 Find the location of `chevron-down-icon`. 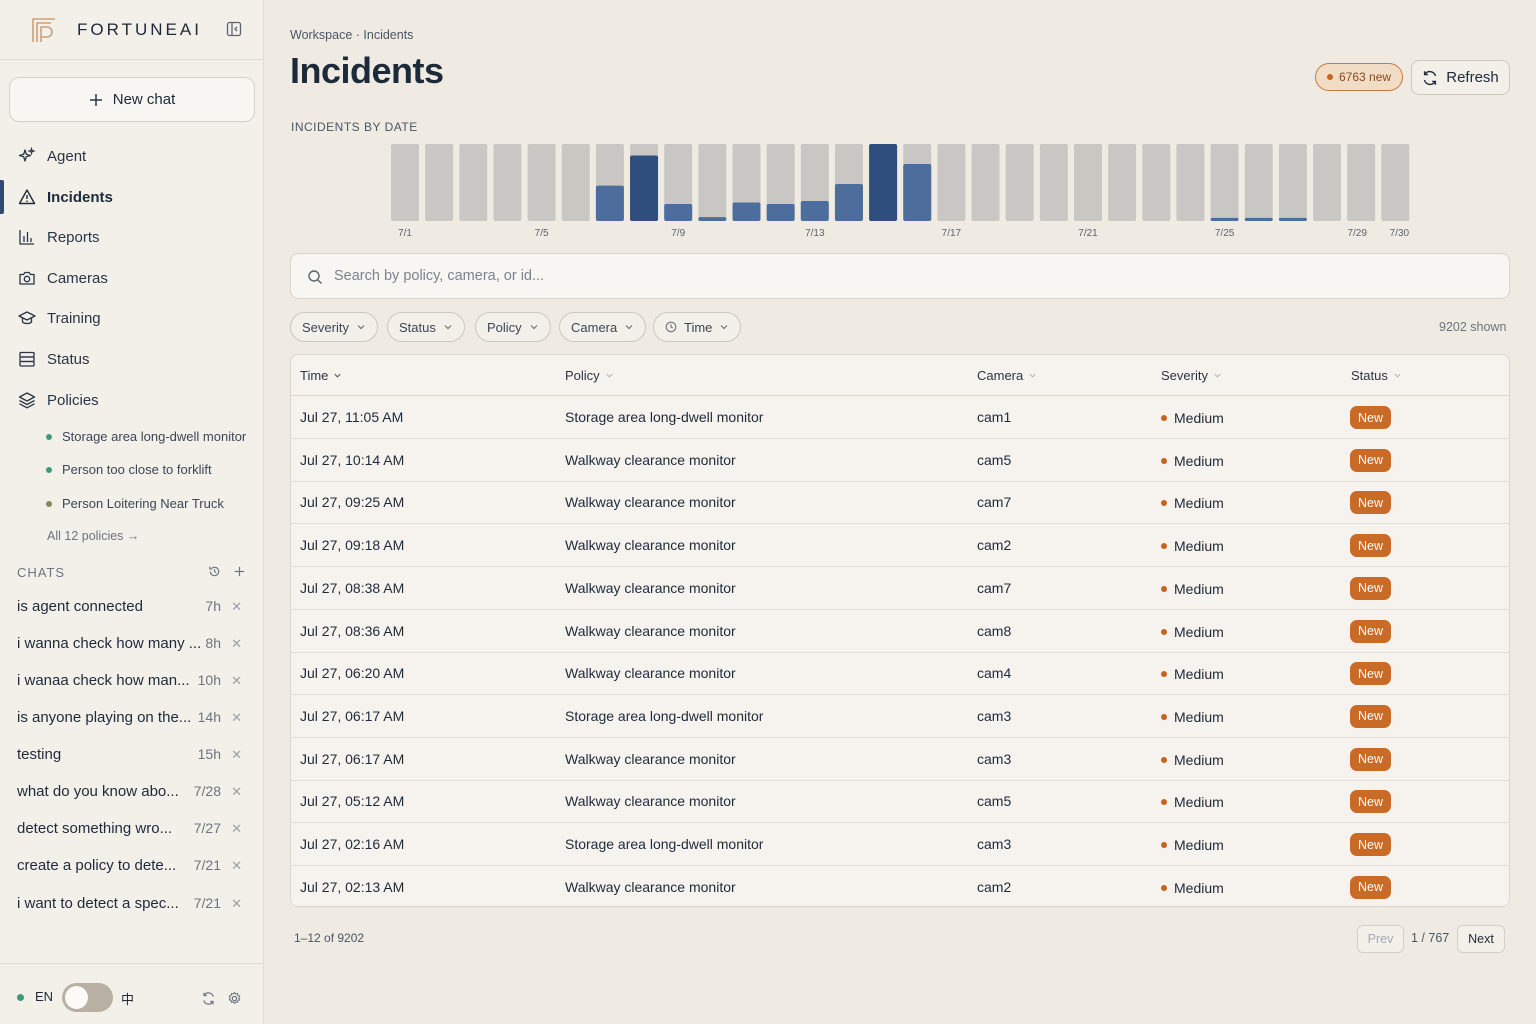

chevron-down-icon is located at coordinates (534, 327).